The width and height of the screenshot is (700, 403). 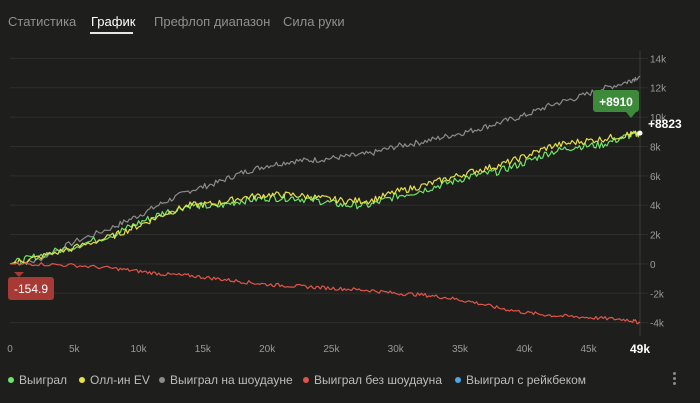 What do you see at coordinates (314, 21) in the screenshot?
I see `tab-hand-strength: Сила руки` at bounding box center [314, 21].